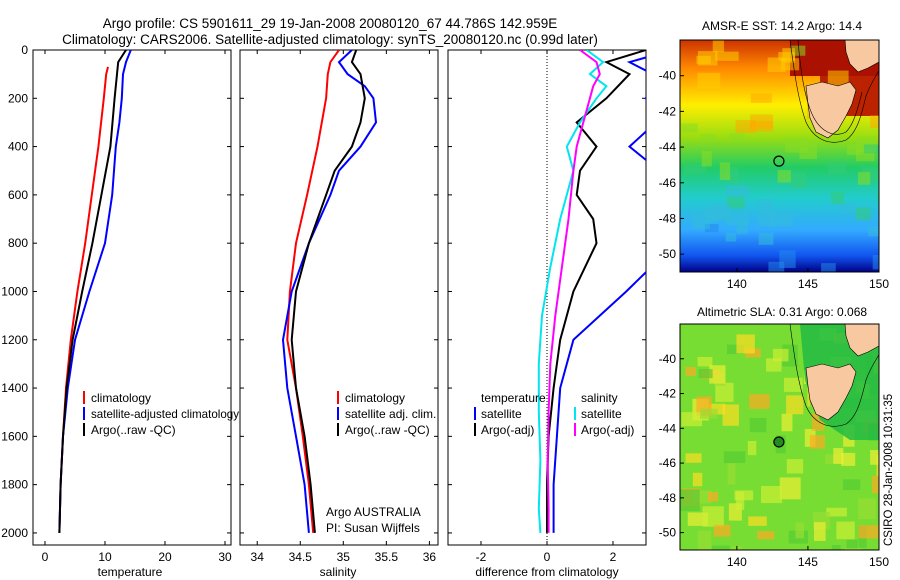 Image resolution: width=900 pixels, height=580 pixels. I want to click on salinity-xlabel: salinity, so click(338, 572).